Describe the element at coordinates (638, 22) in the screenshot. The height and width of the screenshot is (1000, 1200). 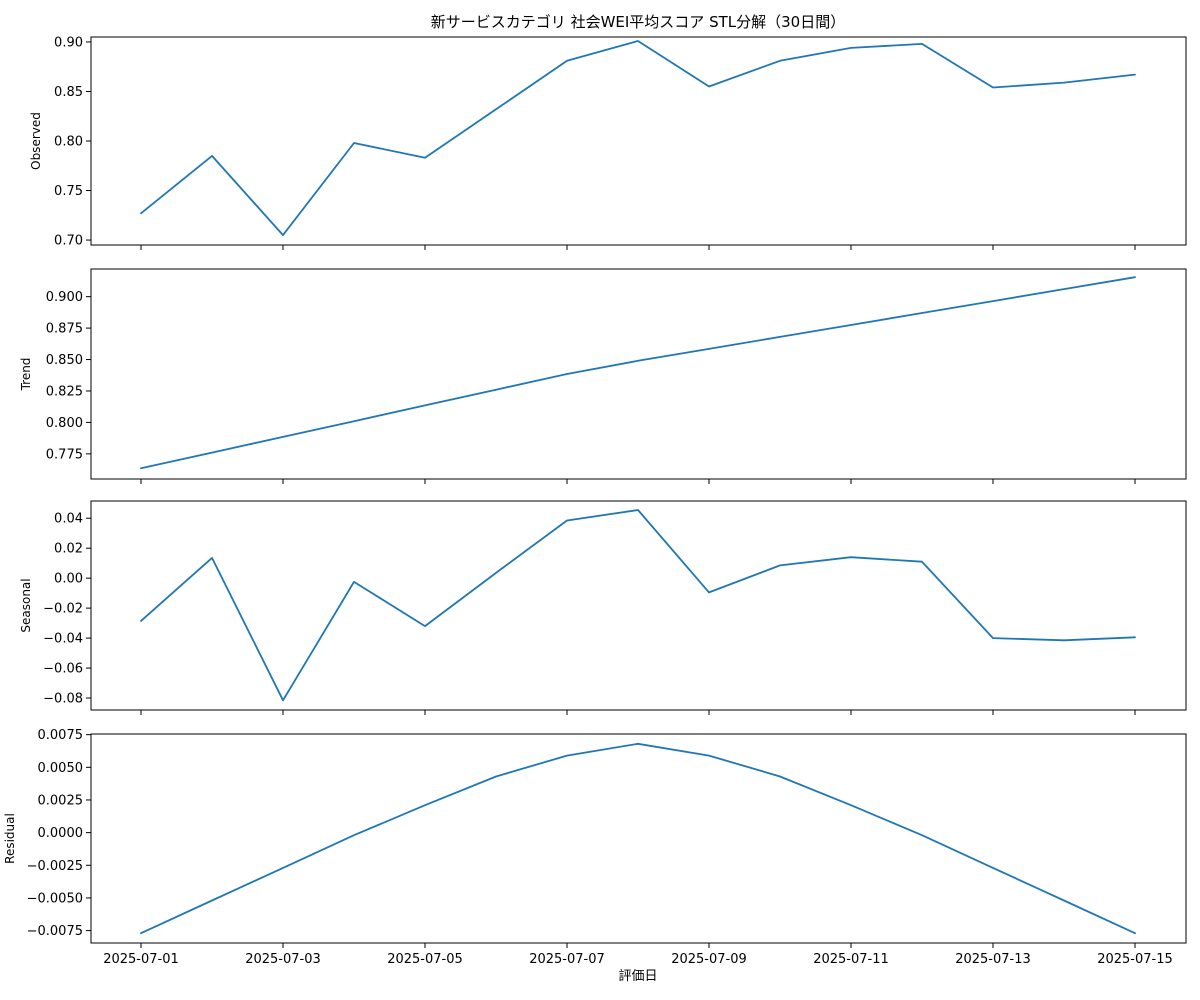
I see `chart-title: 新サービスカテゴリ 社会WEI平均スコア STL分解（30日間）` at that location.